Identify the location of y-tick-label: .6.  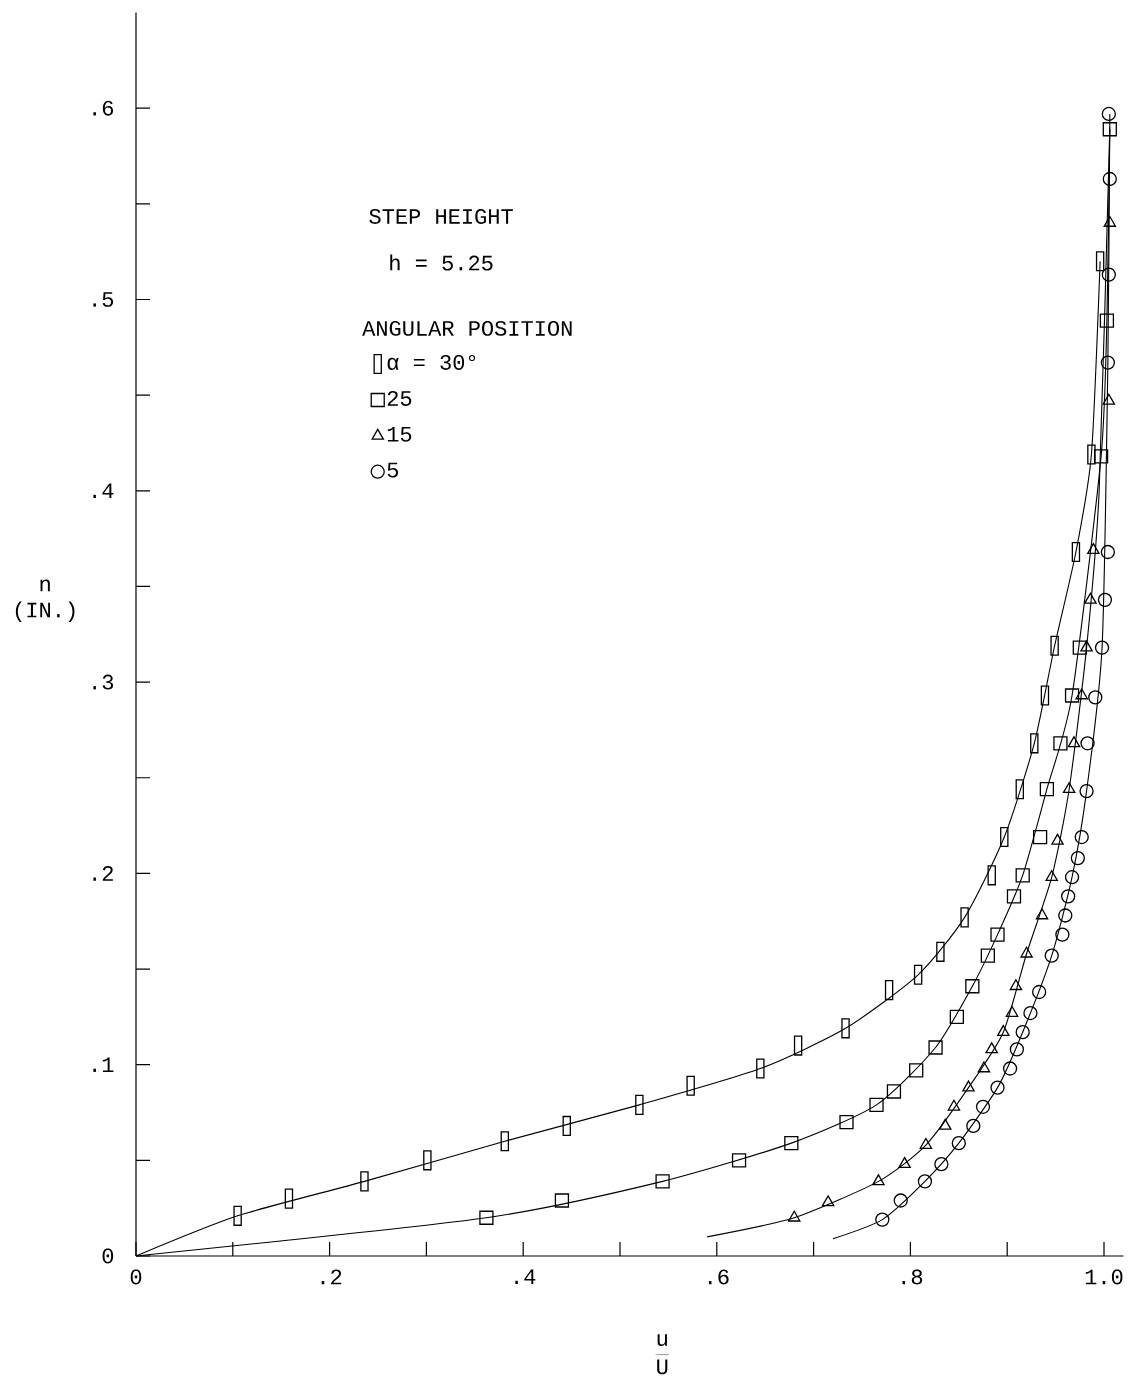
(103, 108).